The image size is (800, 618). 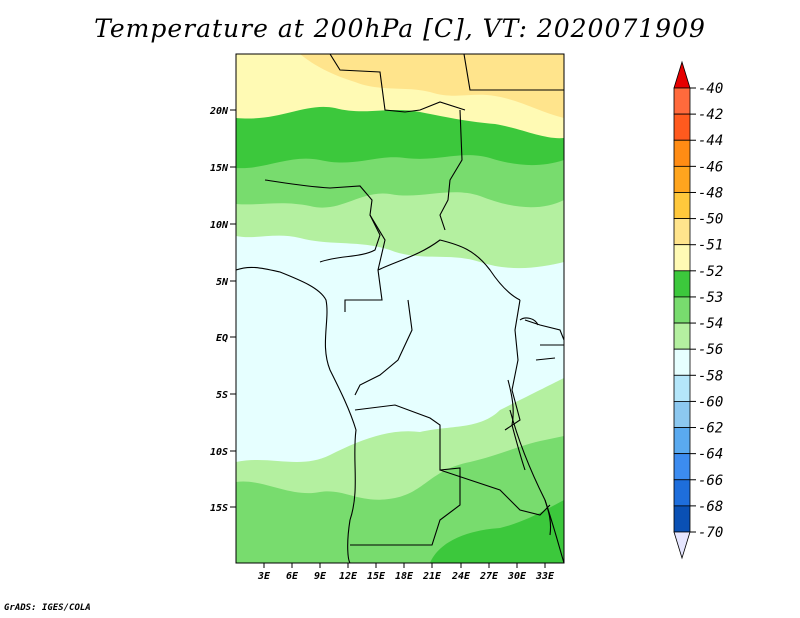 What do you see at coordinates (710, 507) in the screenshot?
I see `colorbar-label: -68` at bounding box center [710, 507].